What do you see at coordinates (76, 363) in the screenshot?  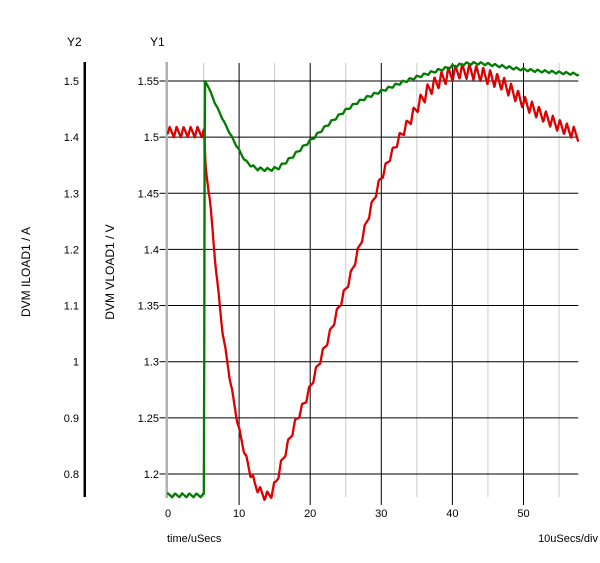 I see `y2-tick-label: 1` at bounding box center [76, 363].